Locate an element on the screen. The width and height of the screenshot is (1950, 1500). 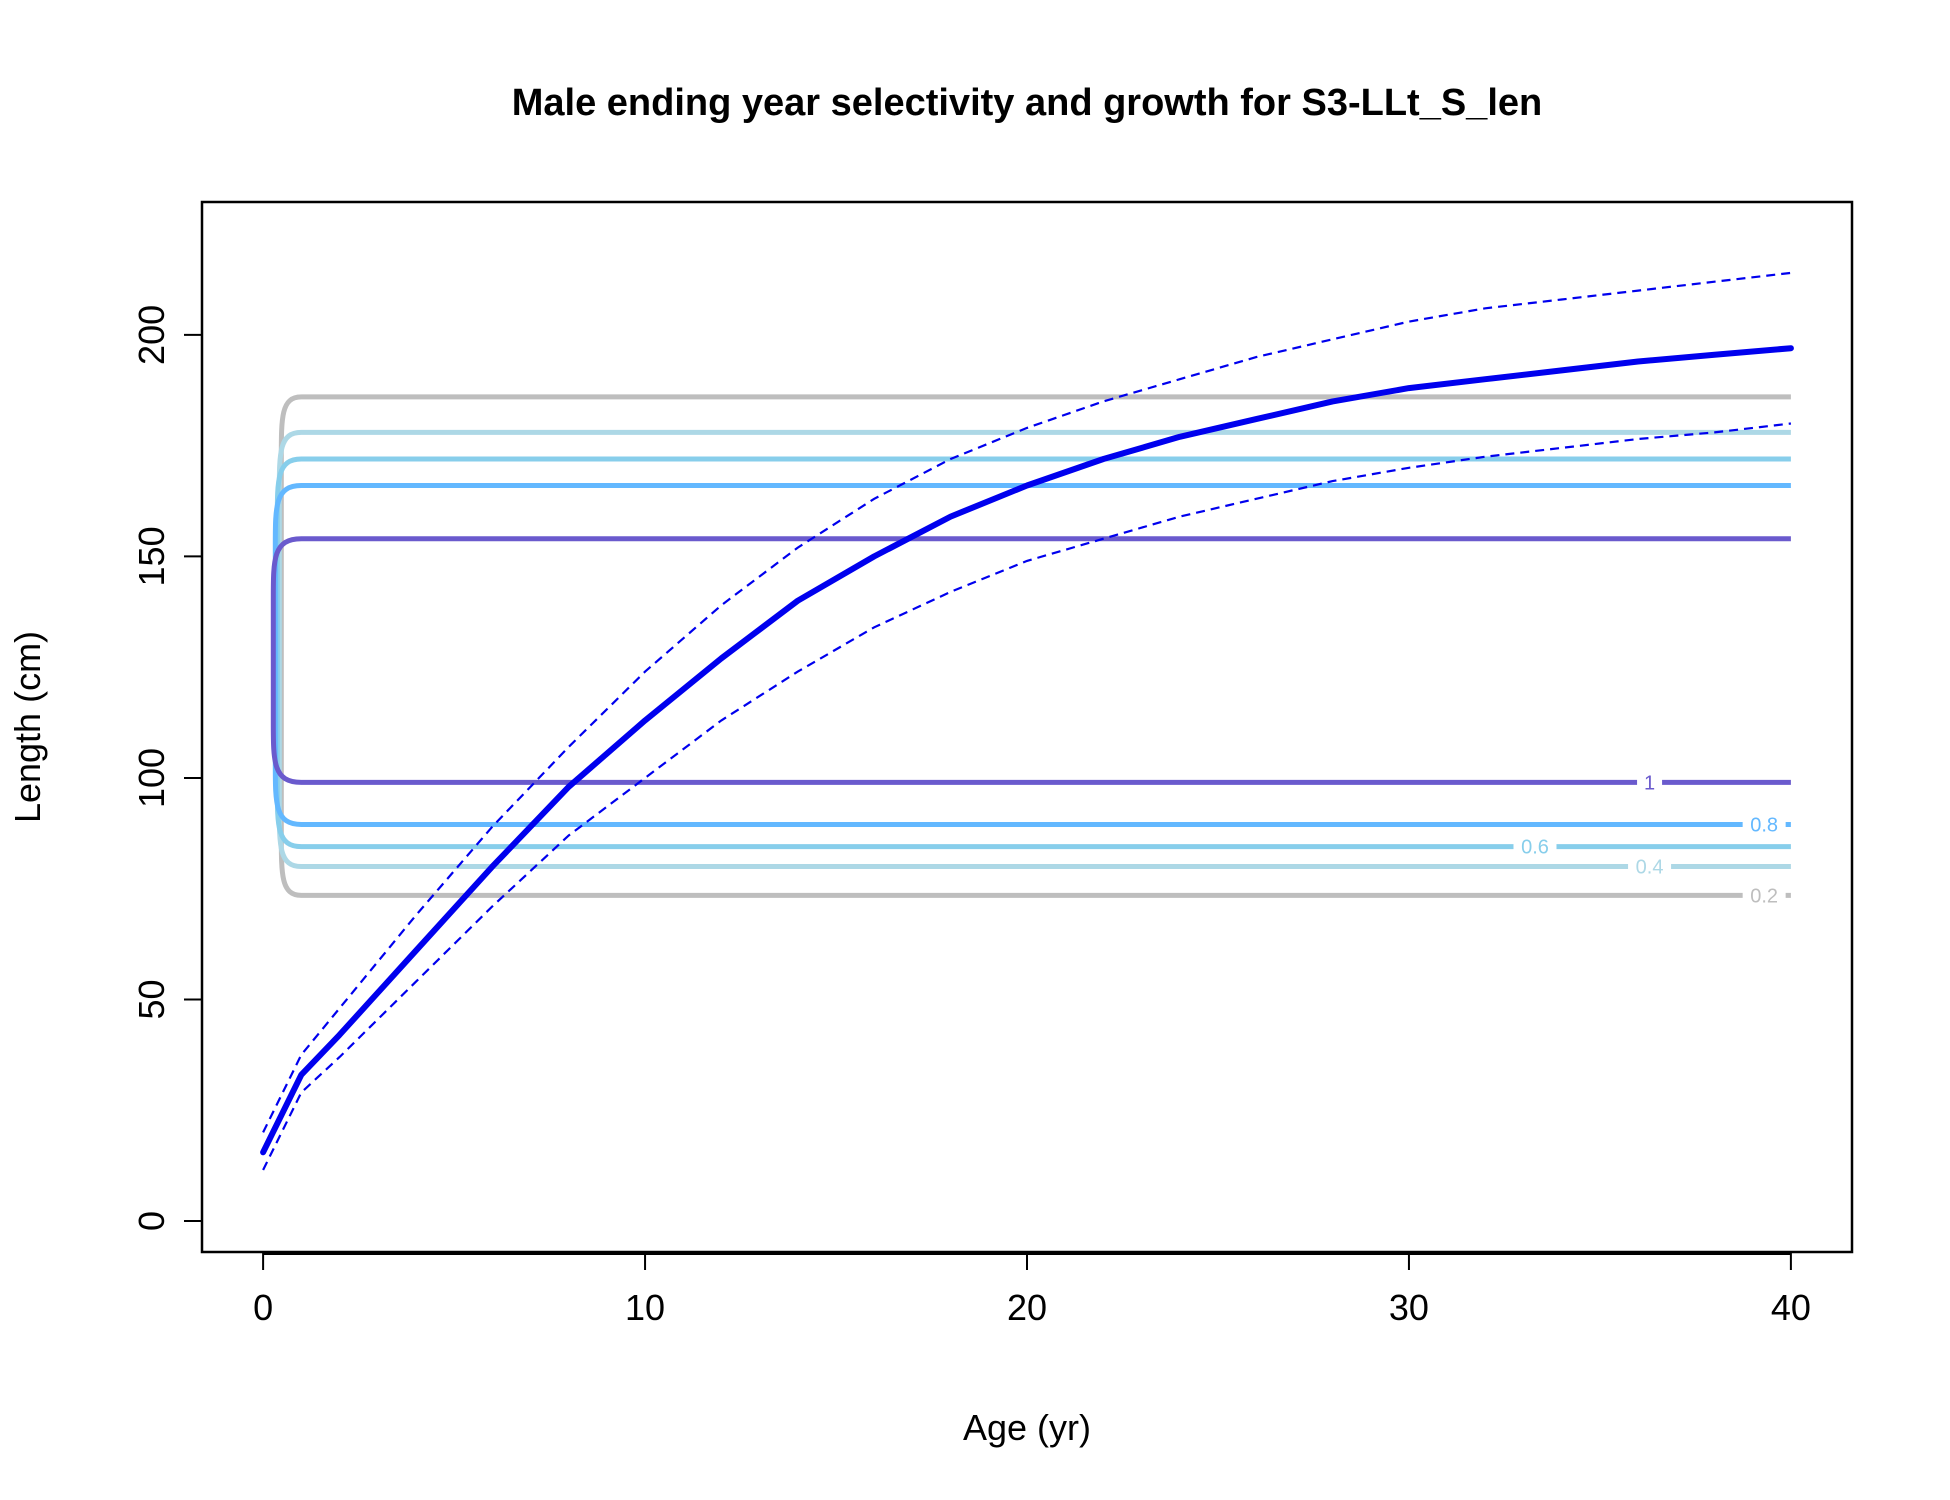
x-tick-label: 40 is located at coordinates (1791, 1307).